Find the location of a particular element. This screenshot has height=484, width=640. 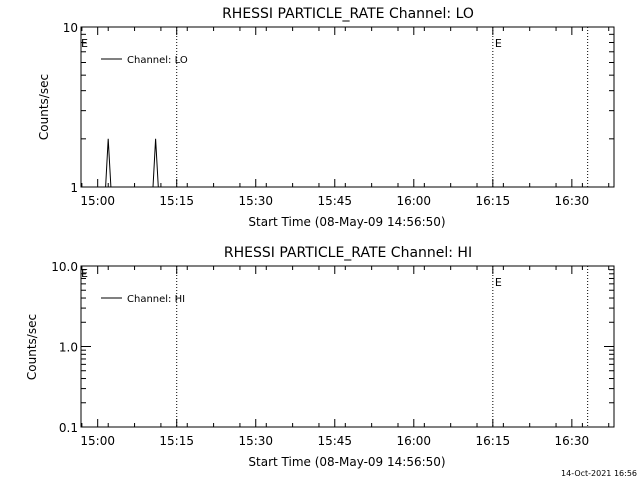

panel-lo-xlabel: Start Time (08-May-09 14:56:50) is located at coordinates (346, 222).